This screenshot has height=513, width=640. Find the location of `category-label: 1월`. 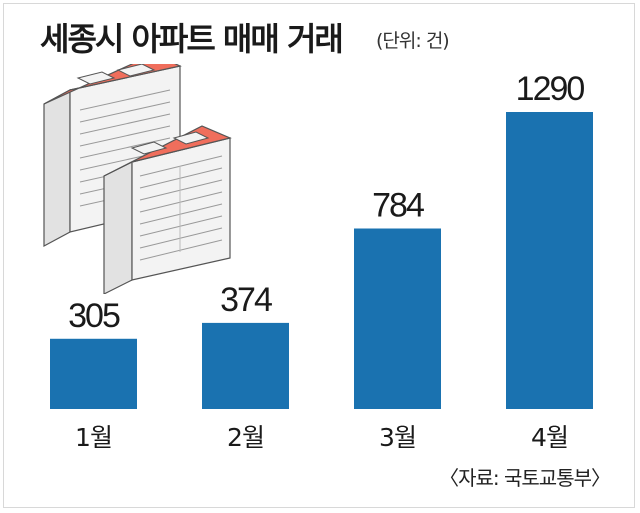

category-label: 1월 is located at coordinates (93, 437).